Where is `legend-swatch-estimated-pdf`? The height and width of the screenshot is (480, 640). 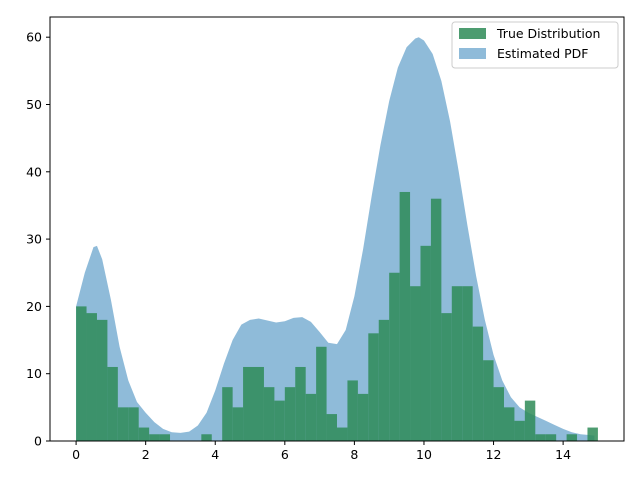
legend-swatch-estimated-pdf is located at coordinates (472, 53).